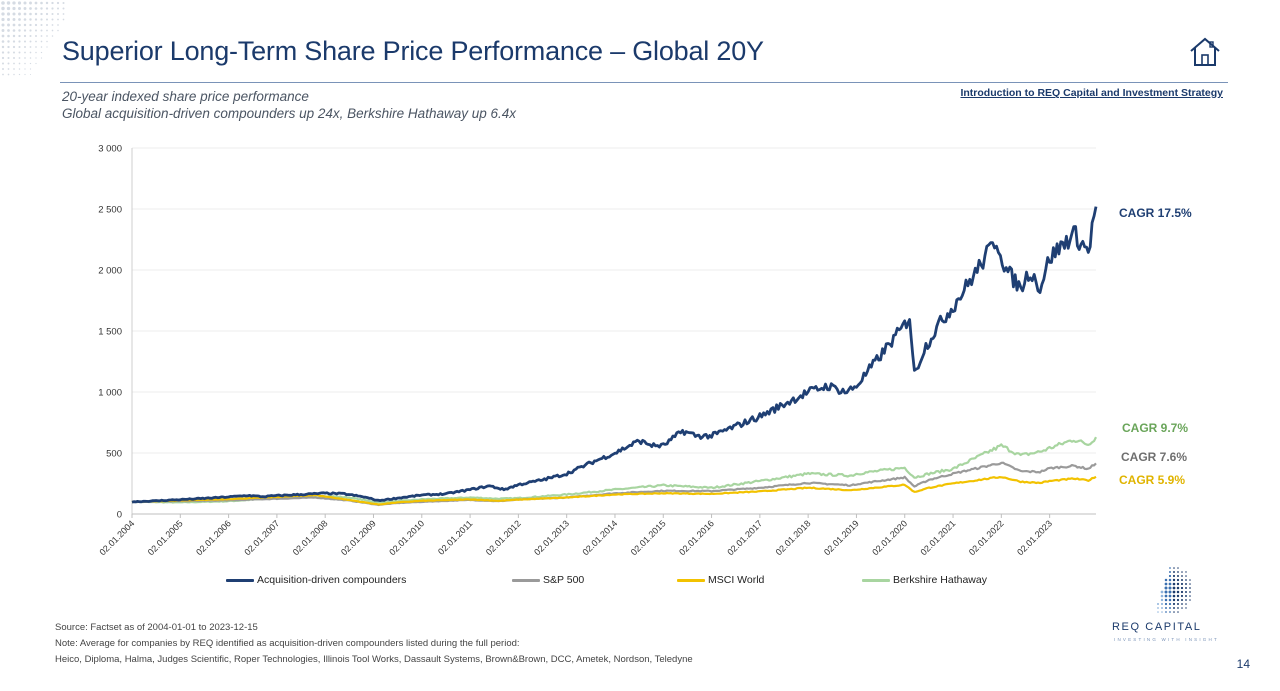  I want to click on legend-label: Acquisition-driven compounders, so click(332, 580).